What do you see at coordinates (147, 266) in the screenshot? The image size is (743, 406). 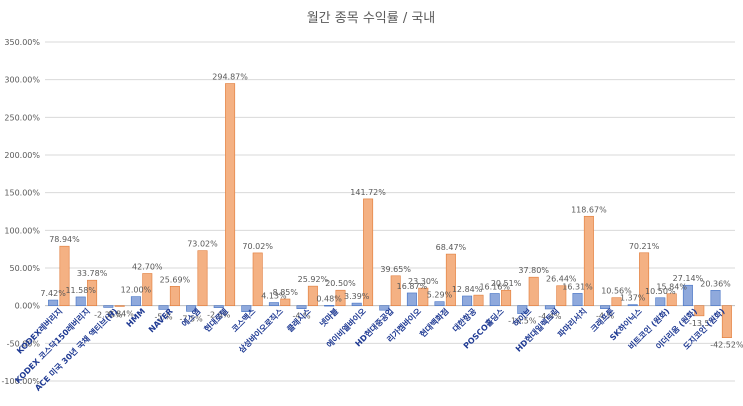 I see `data-label: 42.70%` at bounding box center [147, 266].